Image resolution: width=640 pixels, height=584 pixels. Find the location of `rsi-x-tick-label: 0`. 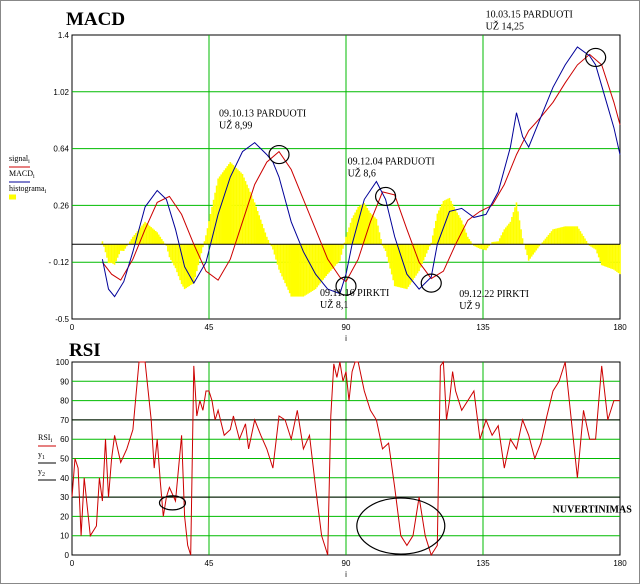

rsi-x-tick-label: 0 is located at coordinates (72, 563).